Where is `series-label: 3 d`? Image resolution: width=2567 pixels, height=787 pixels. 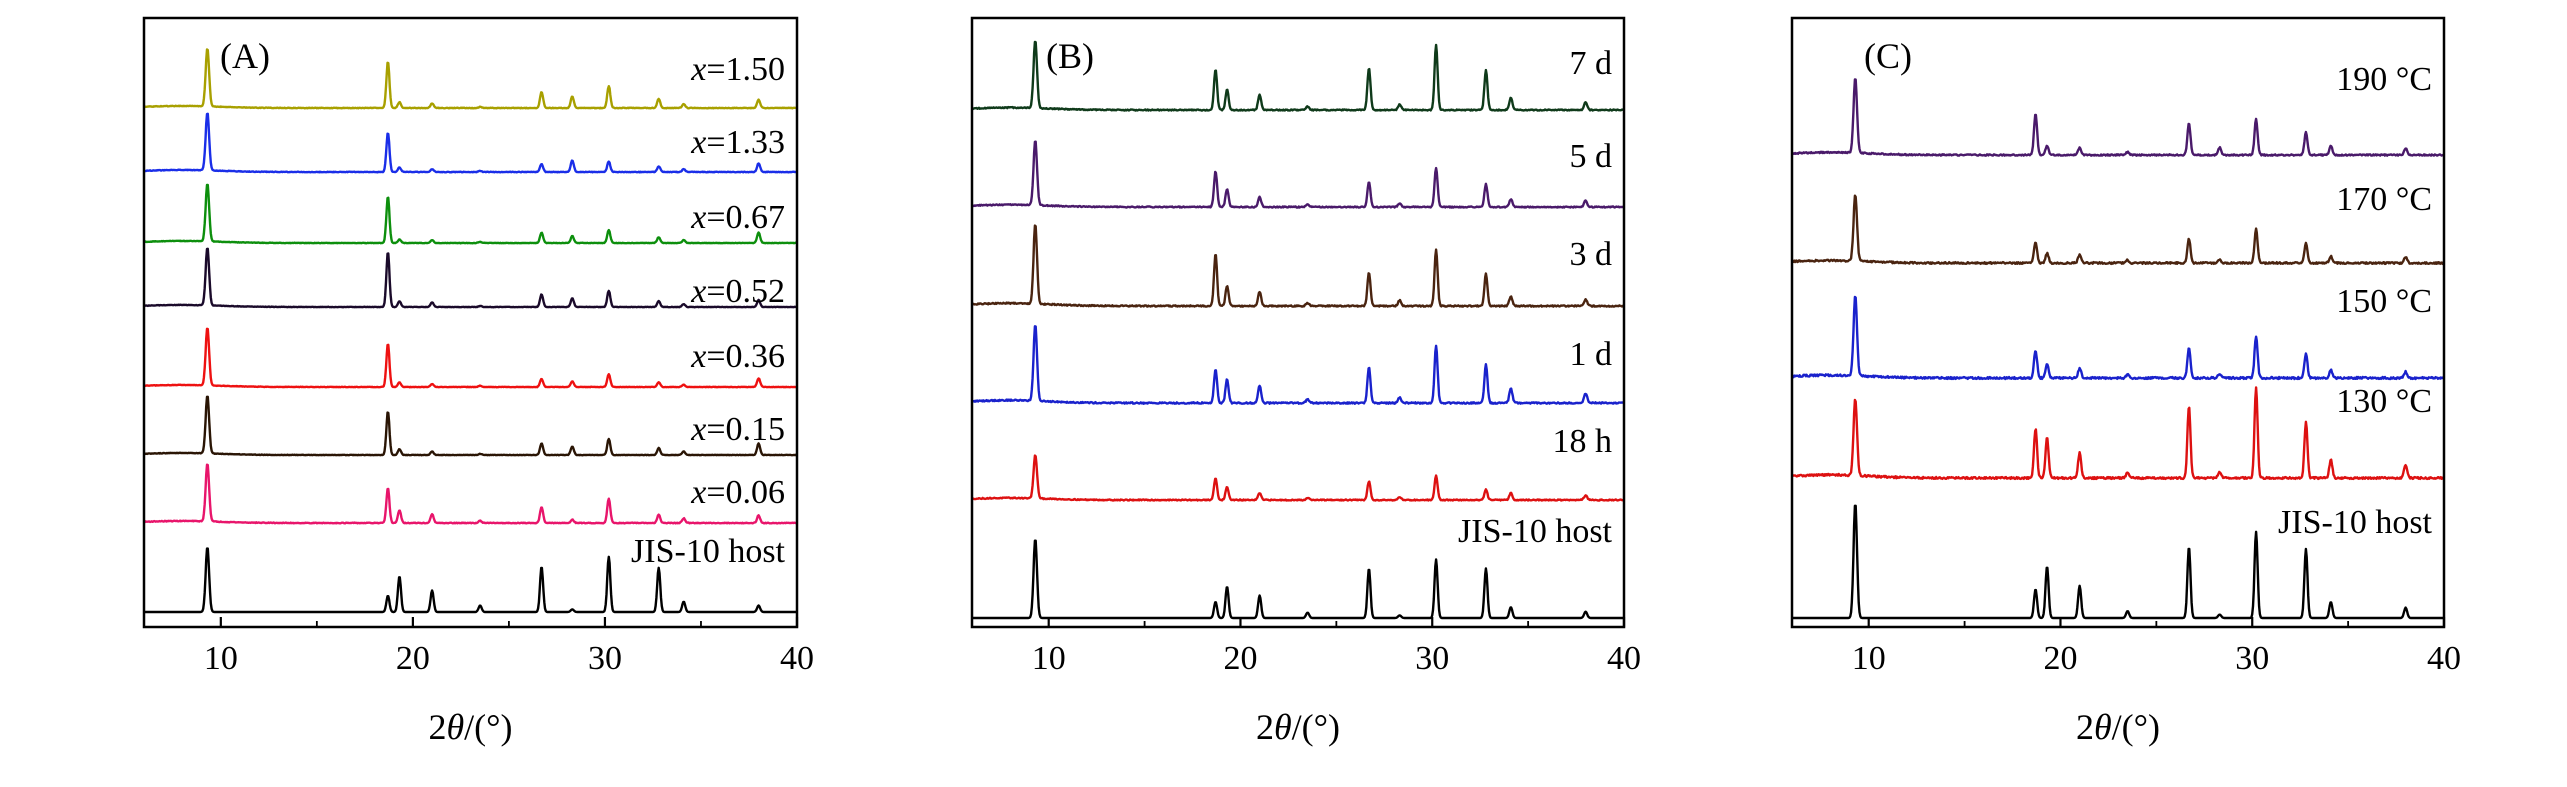
series-label: 3 d is located at coordinates (1591, 254).